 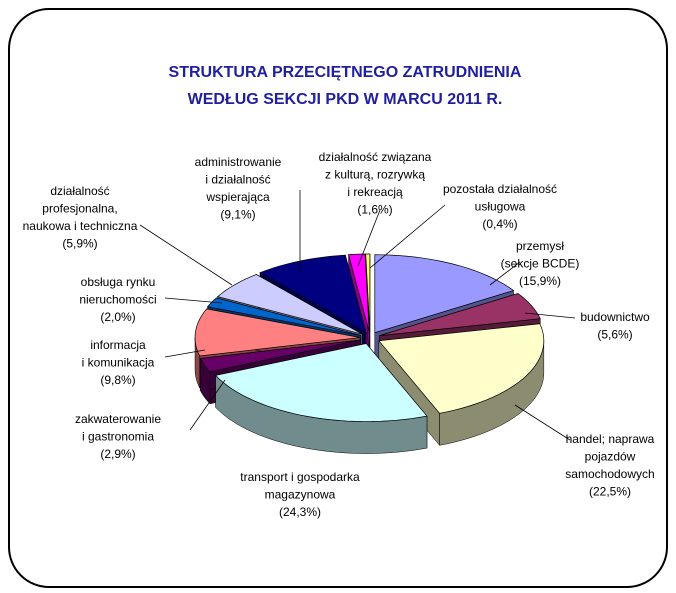 I want to click on slice-label: usługowa, so click(x=500, y=207).